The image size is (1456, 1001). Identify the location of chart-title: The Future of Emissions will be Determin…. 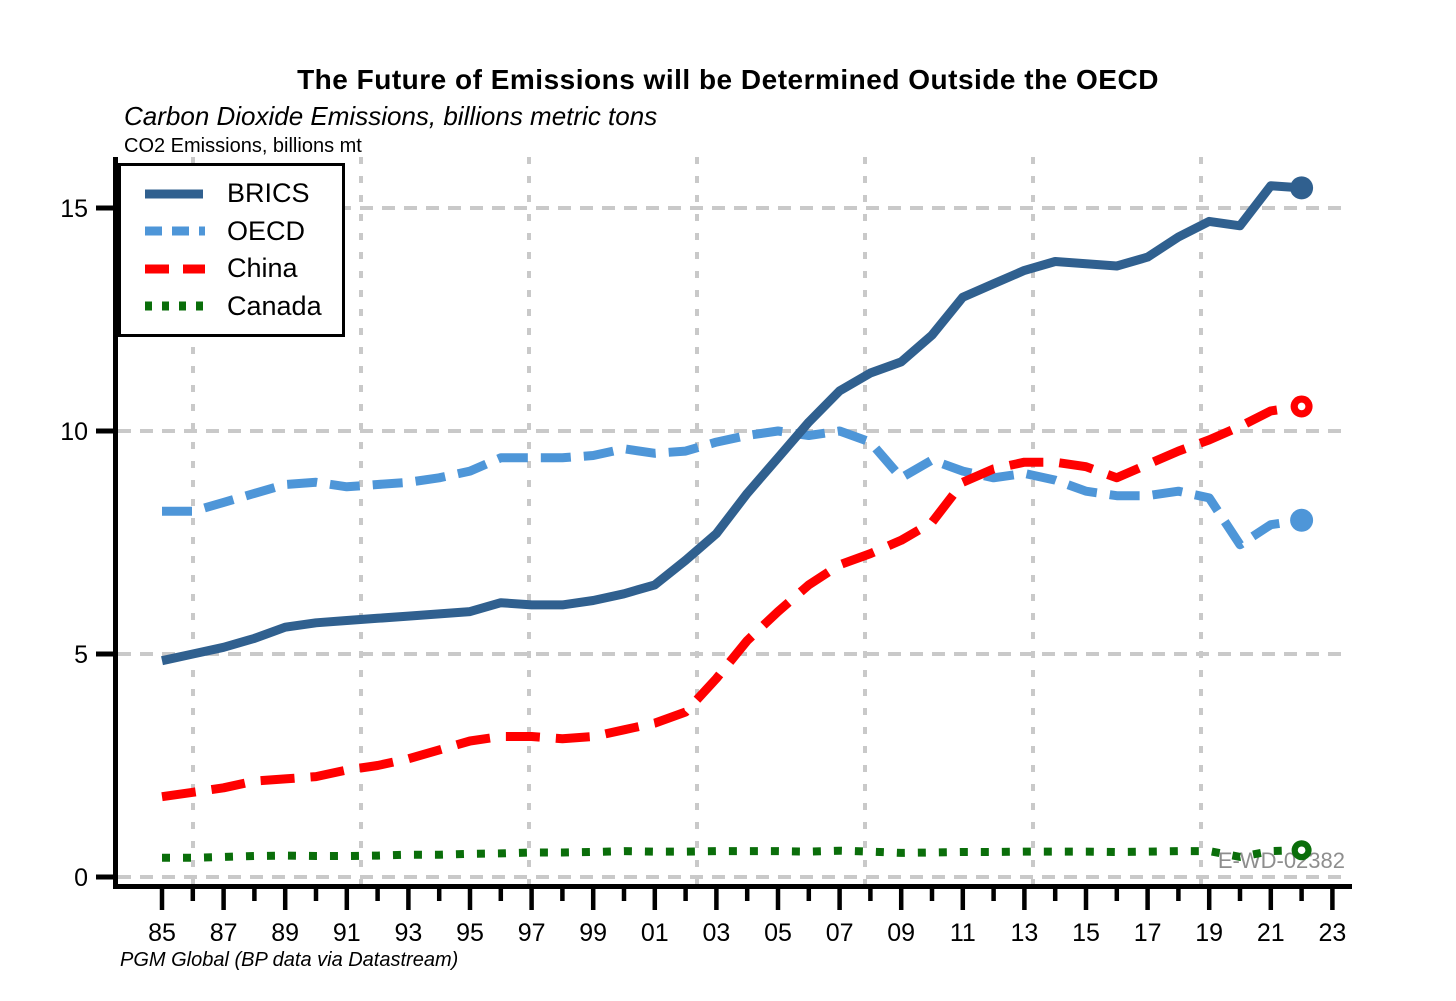
(728, 79).